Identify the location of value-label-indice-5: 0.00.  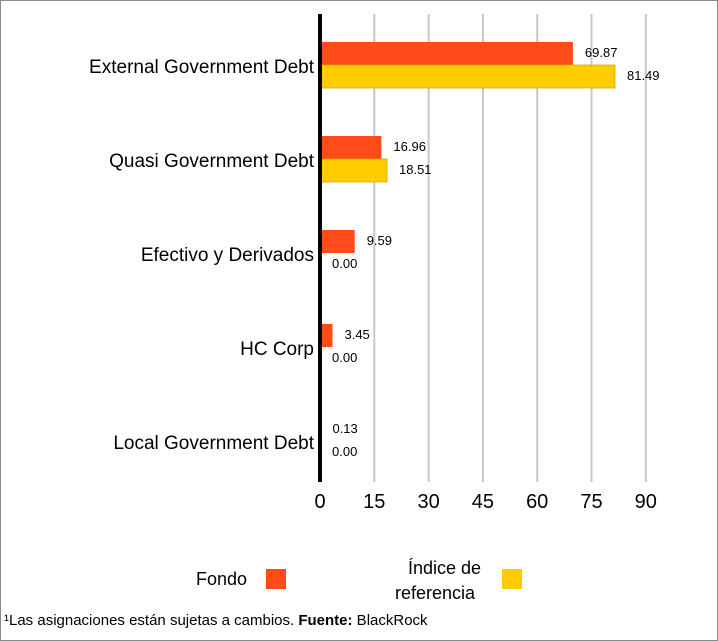
(344, 451).